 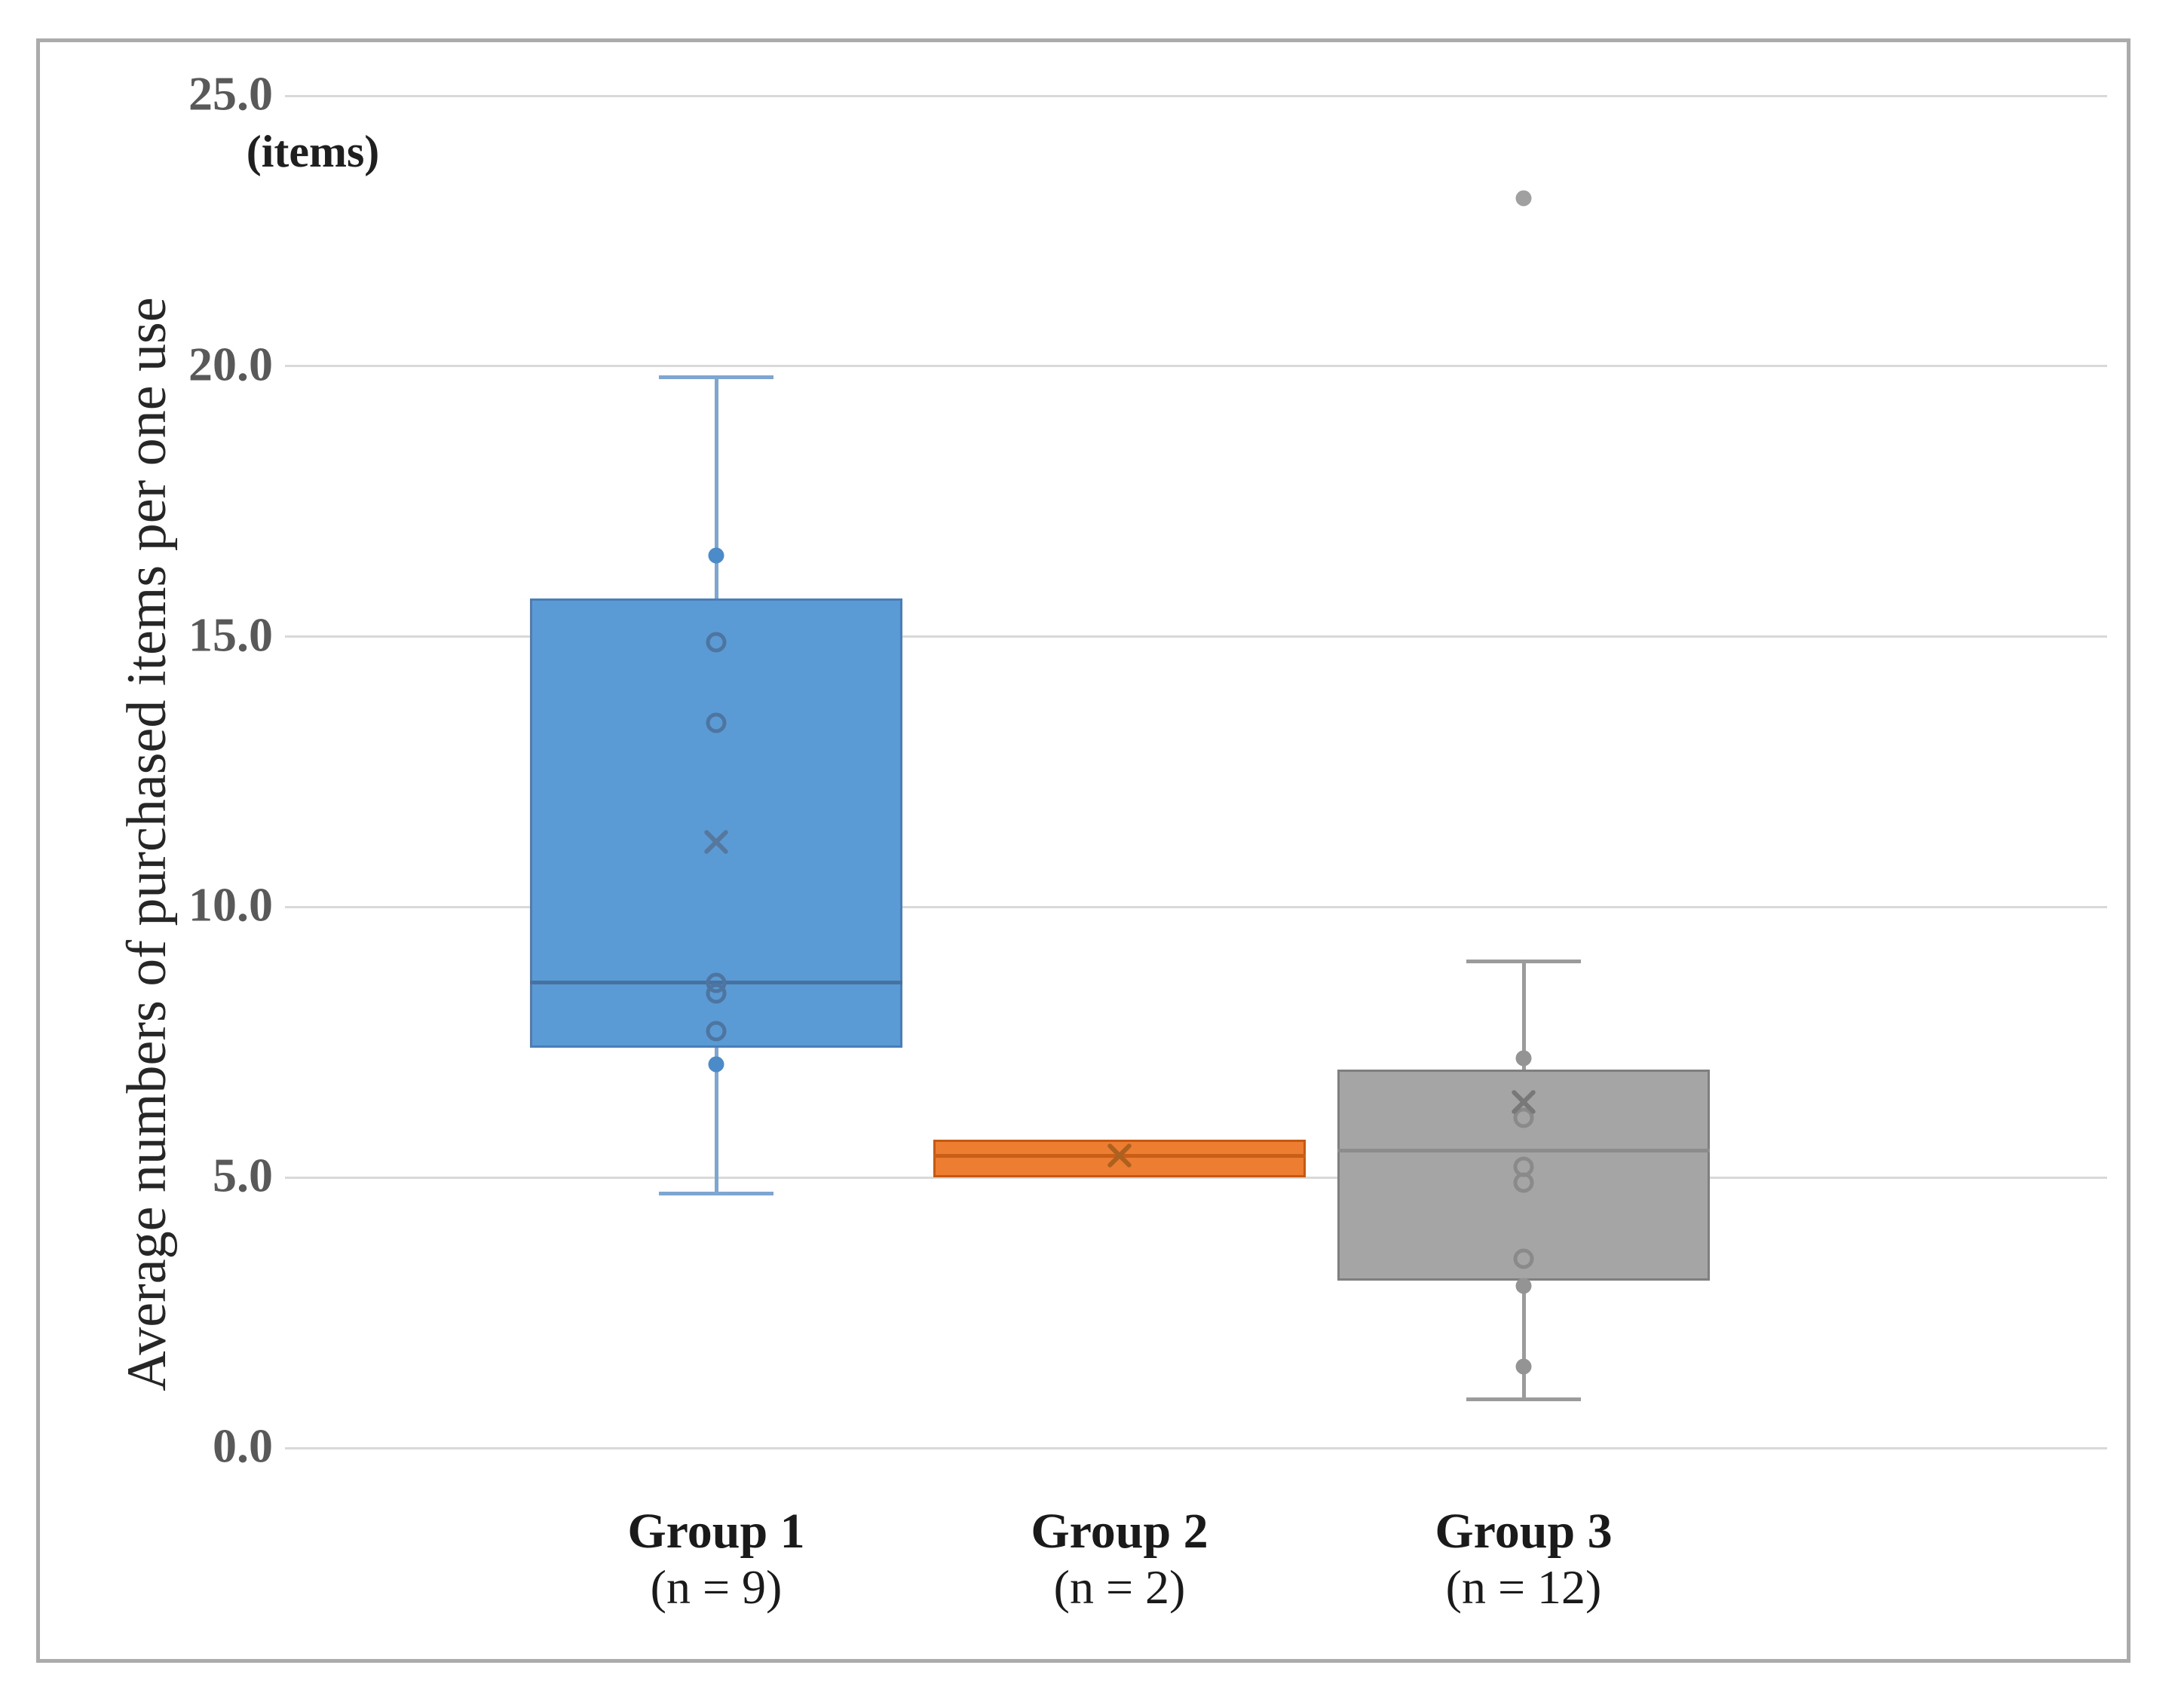 What do you see at coordinates (1196, 1448) in the screenshot?
I see `gridline-0.0` at bounding box center [1196, 1448].